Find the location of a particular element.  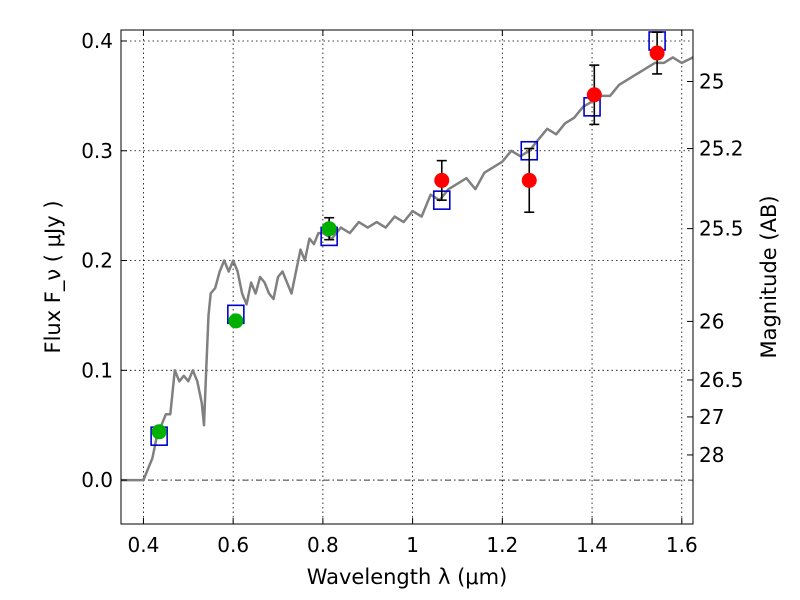

magnitude-axis-ticks: 25 25.2 25.5 26 26.5 27 28 is located at coordinates (715, 268).